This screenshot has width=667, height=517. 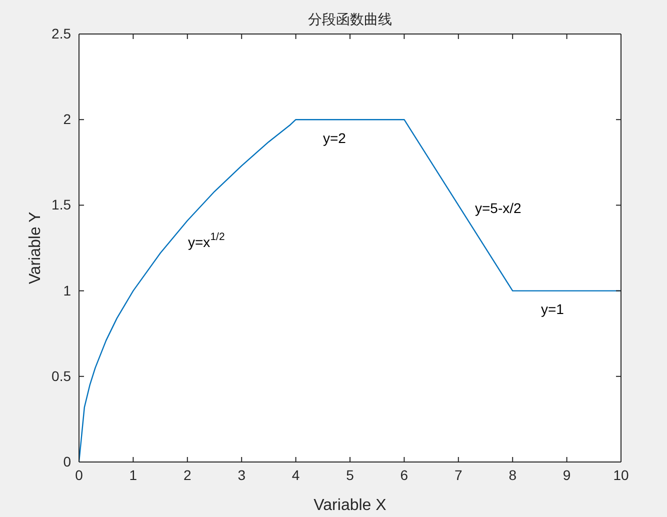 I want to click on annotation: y=2, so click(x=334, y=138).